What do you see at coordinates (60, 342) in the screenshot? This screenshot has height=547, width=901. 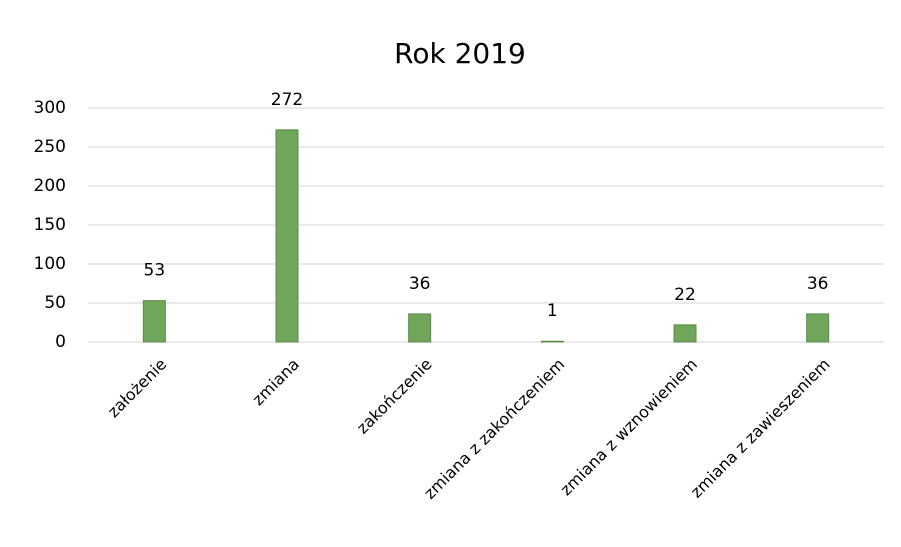 I see `y-tick-label: 0` at bounding box center [60, 342].